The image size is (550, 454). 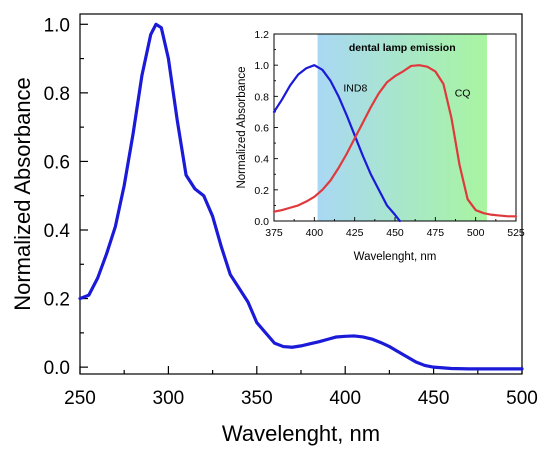 What do you see at coordinates (395, 233) in the screenshot?
I see `inset-x-tick-label: 450` at bounding box center [395, 233].